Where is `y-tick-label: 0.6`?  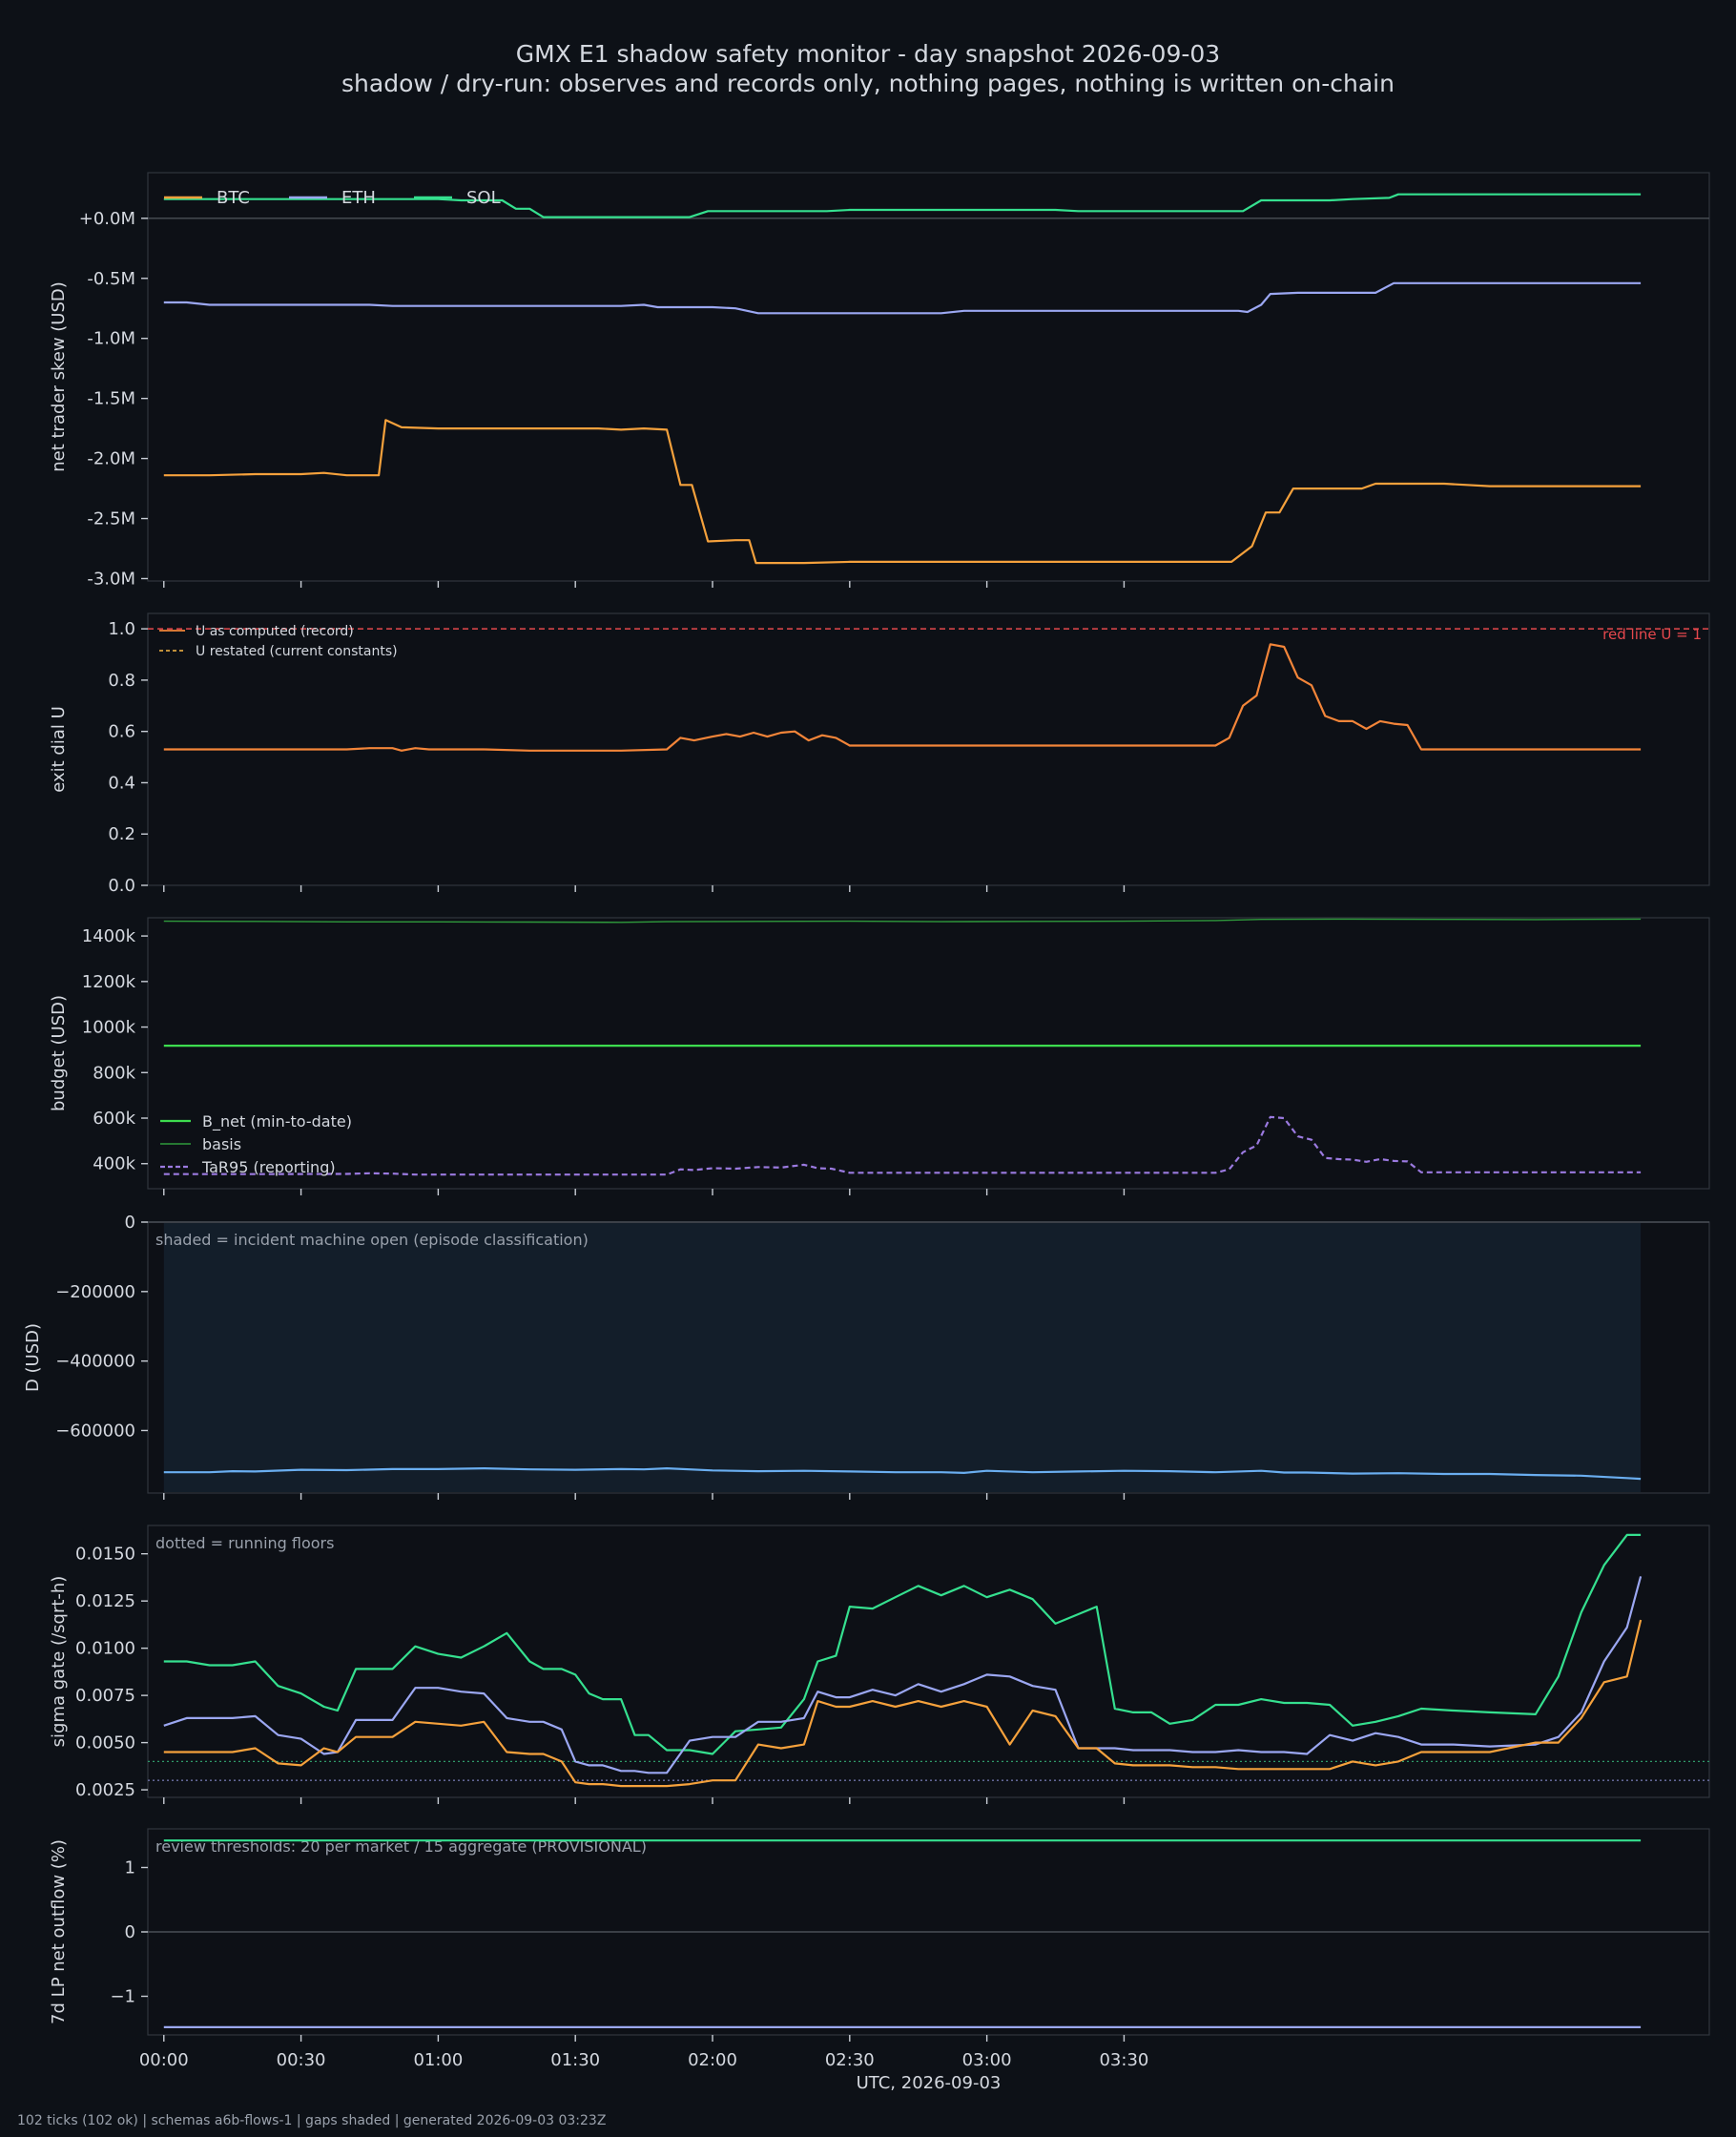
y-tick-label: 0.6 is located at coordinates (121, 732).